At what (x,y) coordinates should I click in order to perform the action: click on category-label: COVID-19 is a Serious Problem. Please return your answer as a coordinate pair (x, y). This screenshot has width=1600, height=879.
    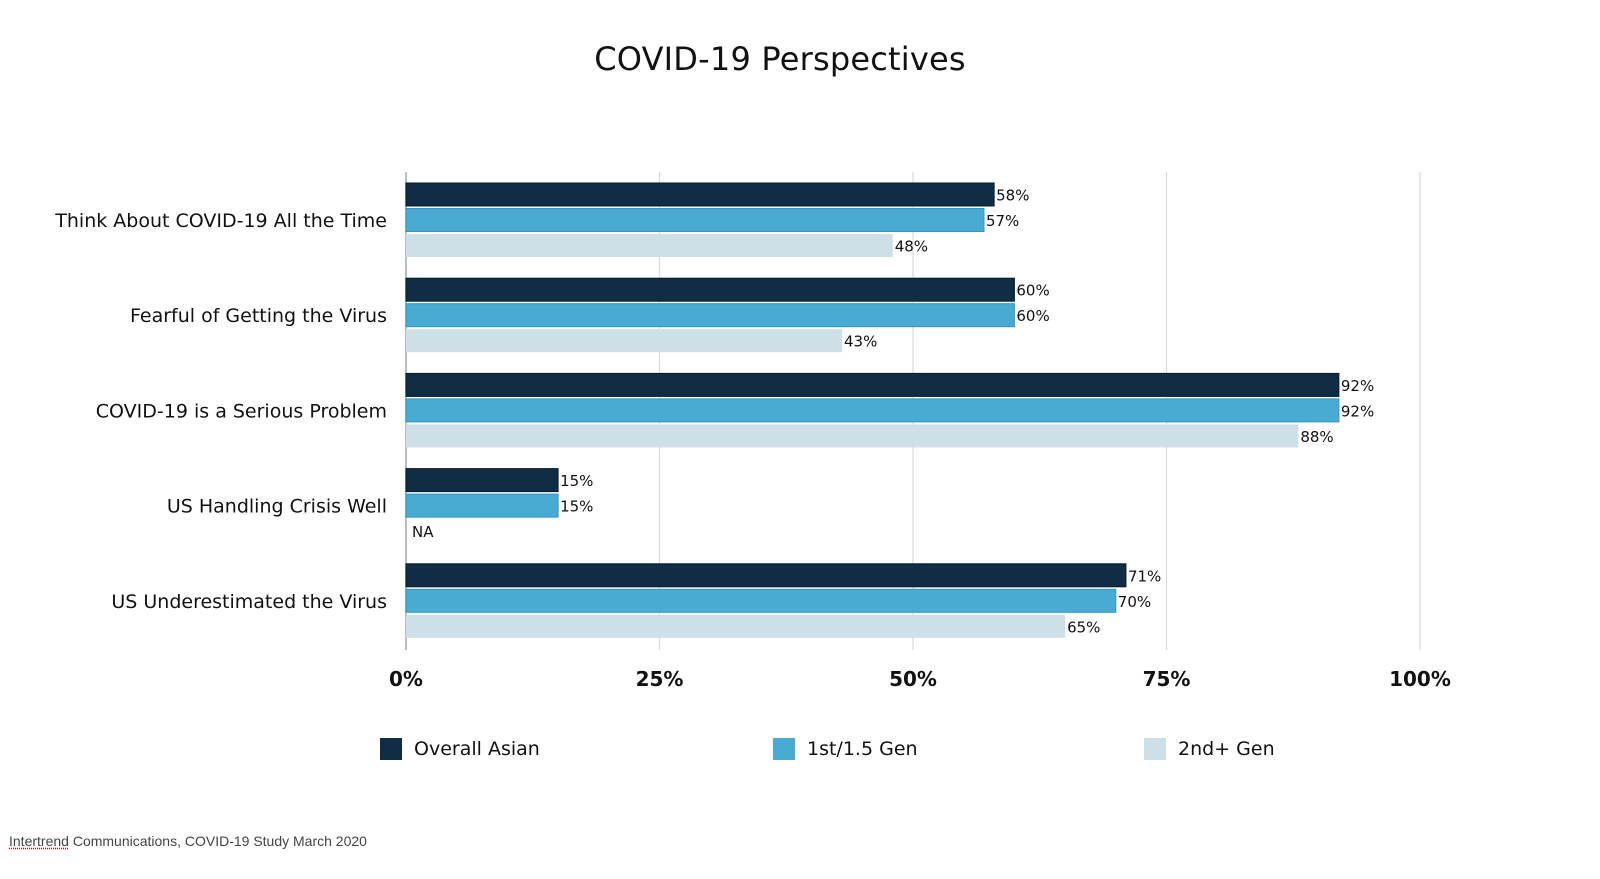
    Looking at the image, I should click on (241, 411).